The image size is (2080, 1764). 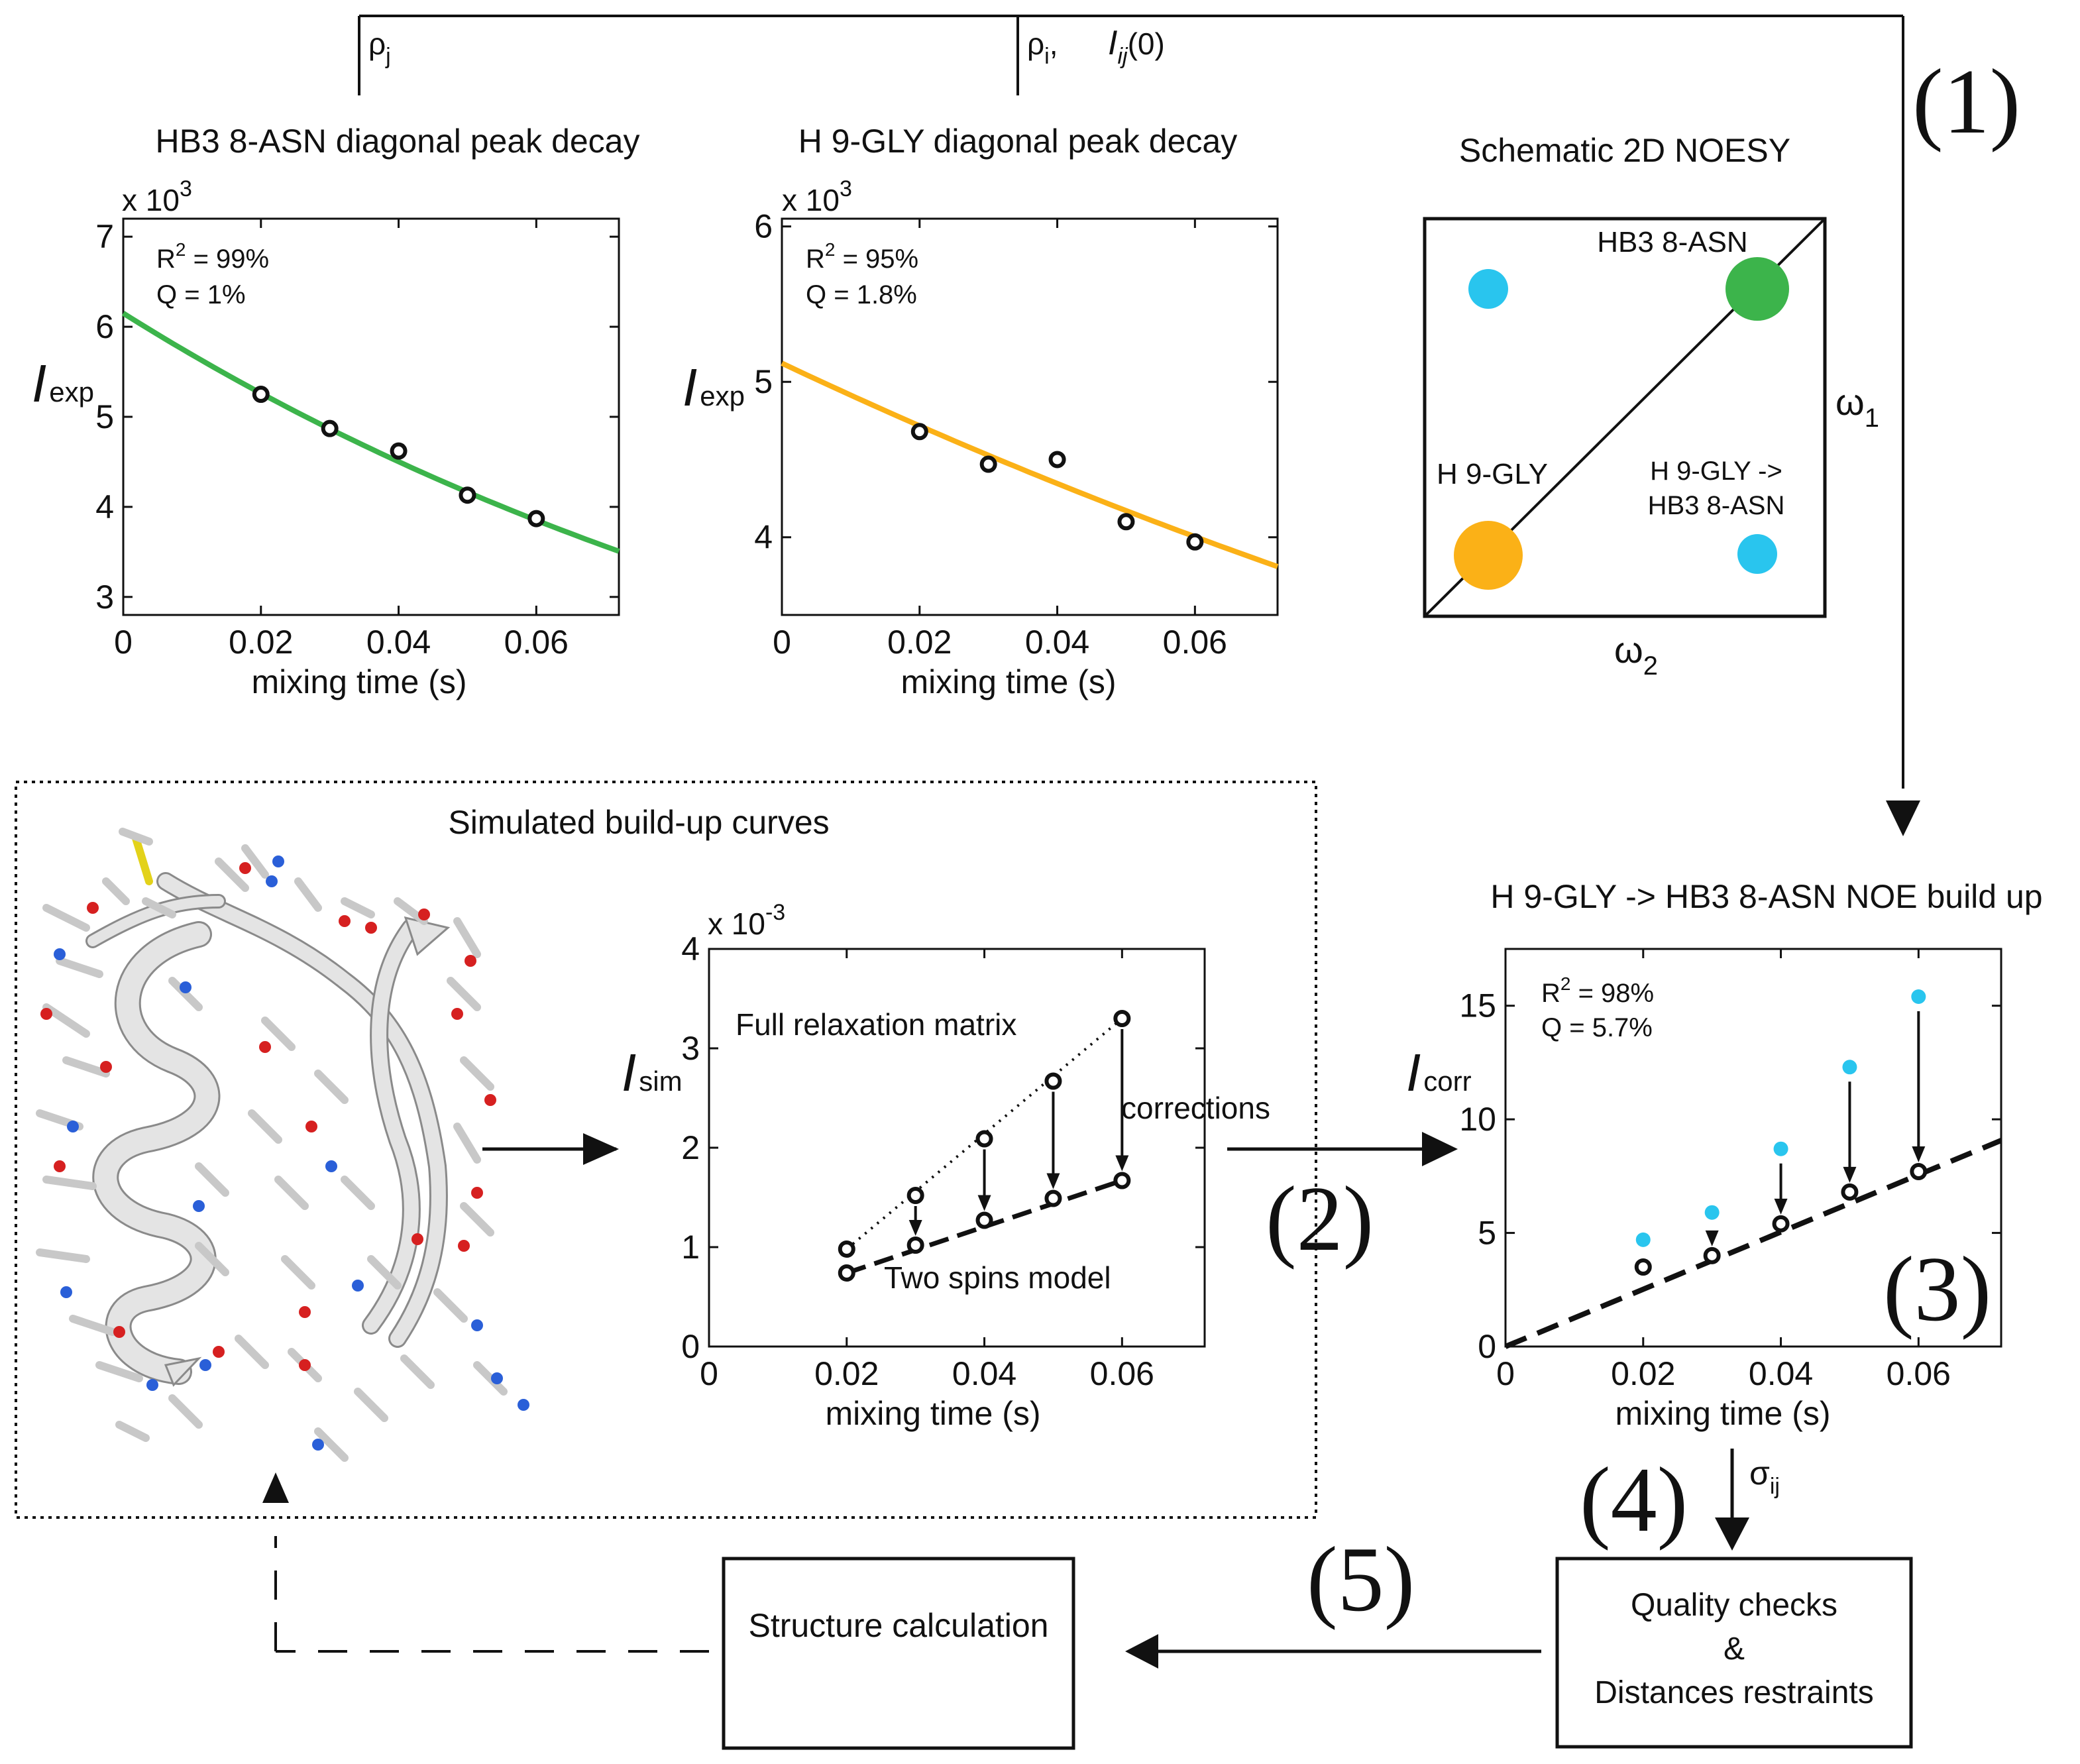 I want to click on arrow-step1-head, so click(x=1903, y=818).